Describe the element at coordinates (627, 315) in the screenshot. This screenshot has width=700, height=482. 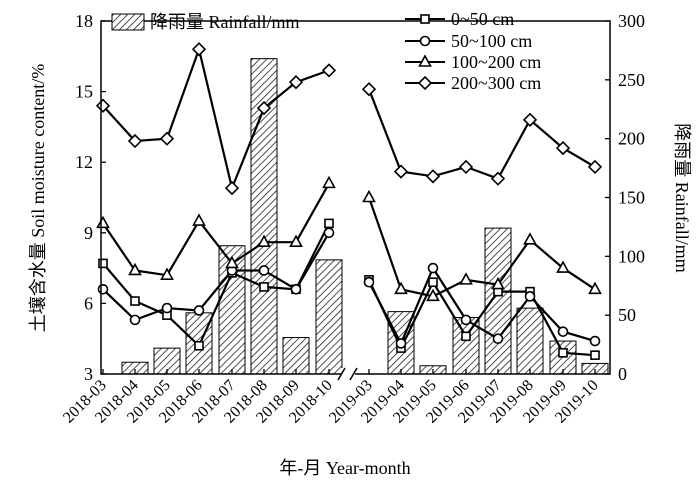
I see `y2-tick-label: 50` at that location.